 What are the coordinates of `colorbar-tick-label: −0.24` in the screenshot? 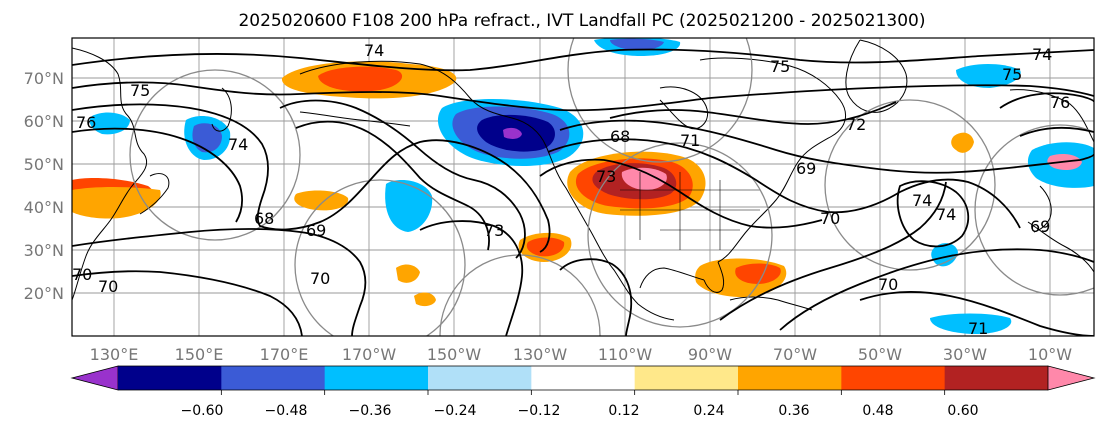 It's located at (455, 411).